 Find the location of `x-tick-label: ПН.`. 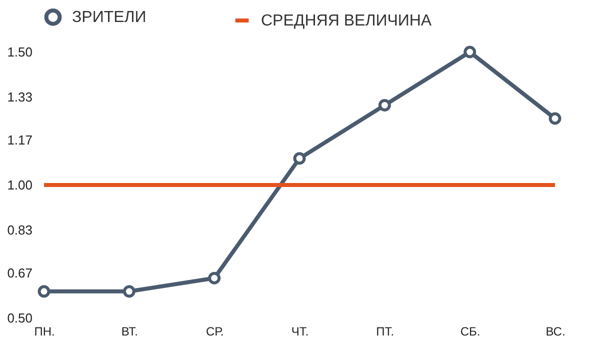

x-tick-label: ПН. is located at coordinates (44, 331).